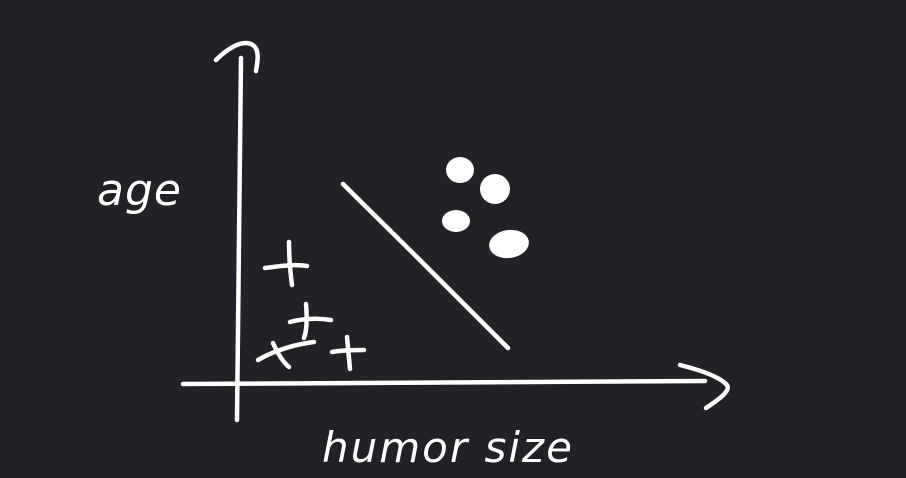 Image resolution: width=906 pixels, height=478 pixels. I want to click on y-axis, so click(236, 231).